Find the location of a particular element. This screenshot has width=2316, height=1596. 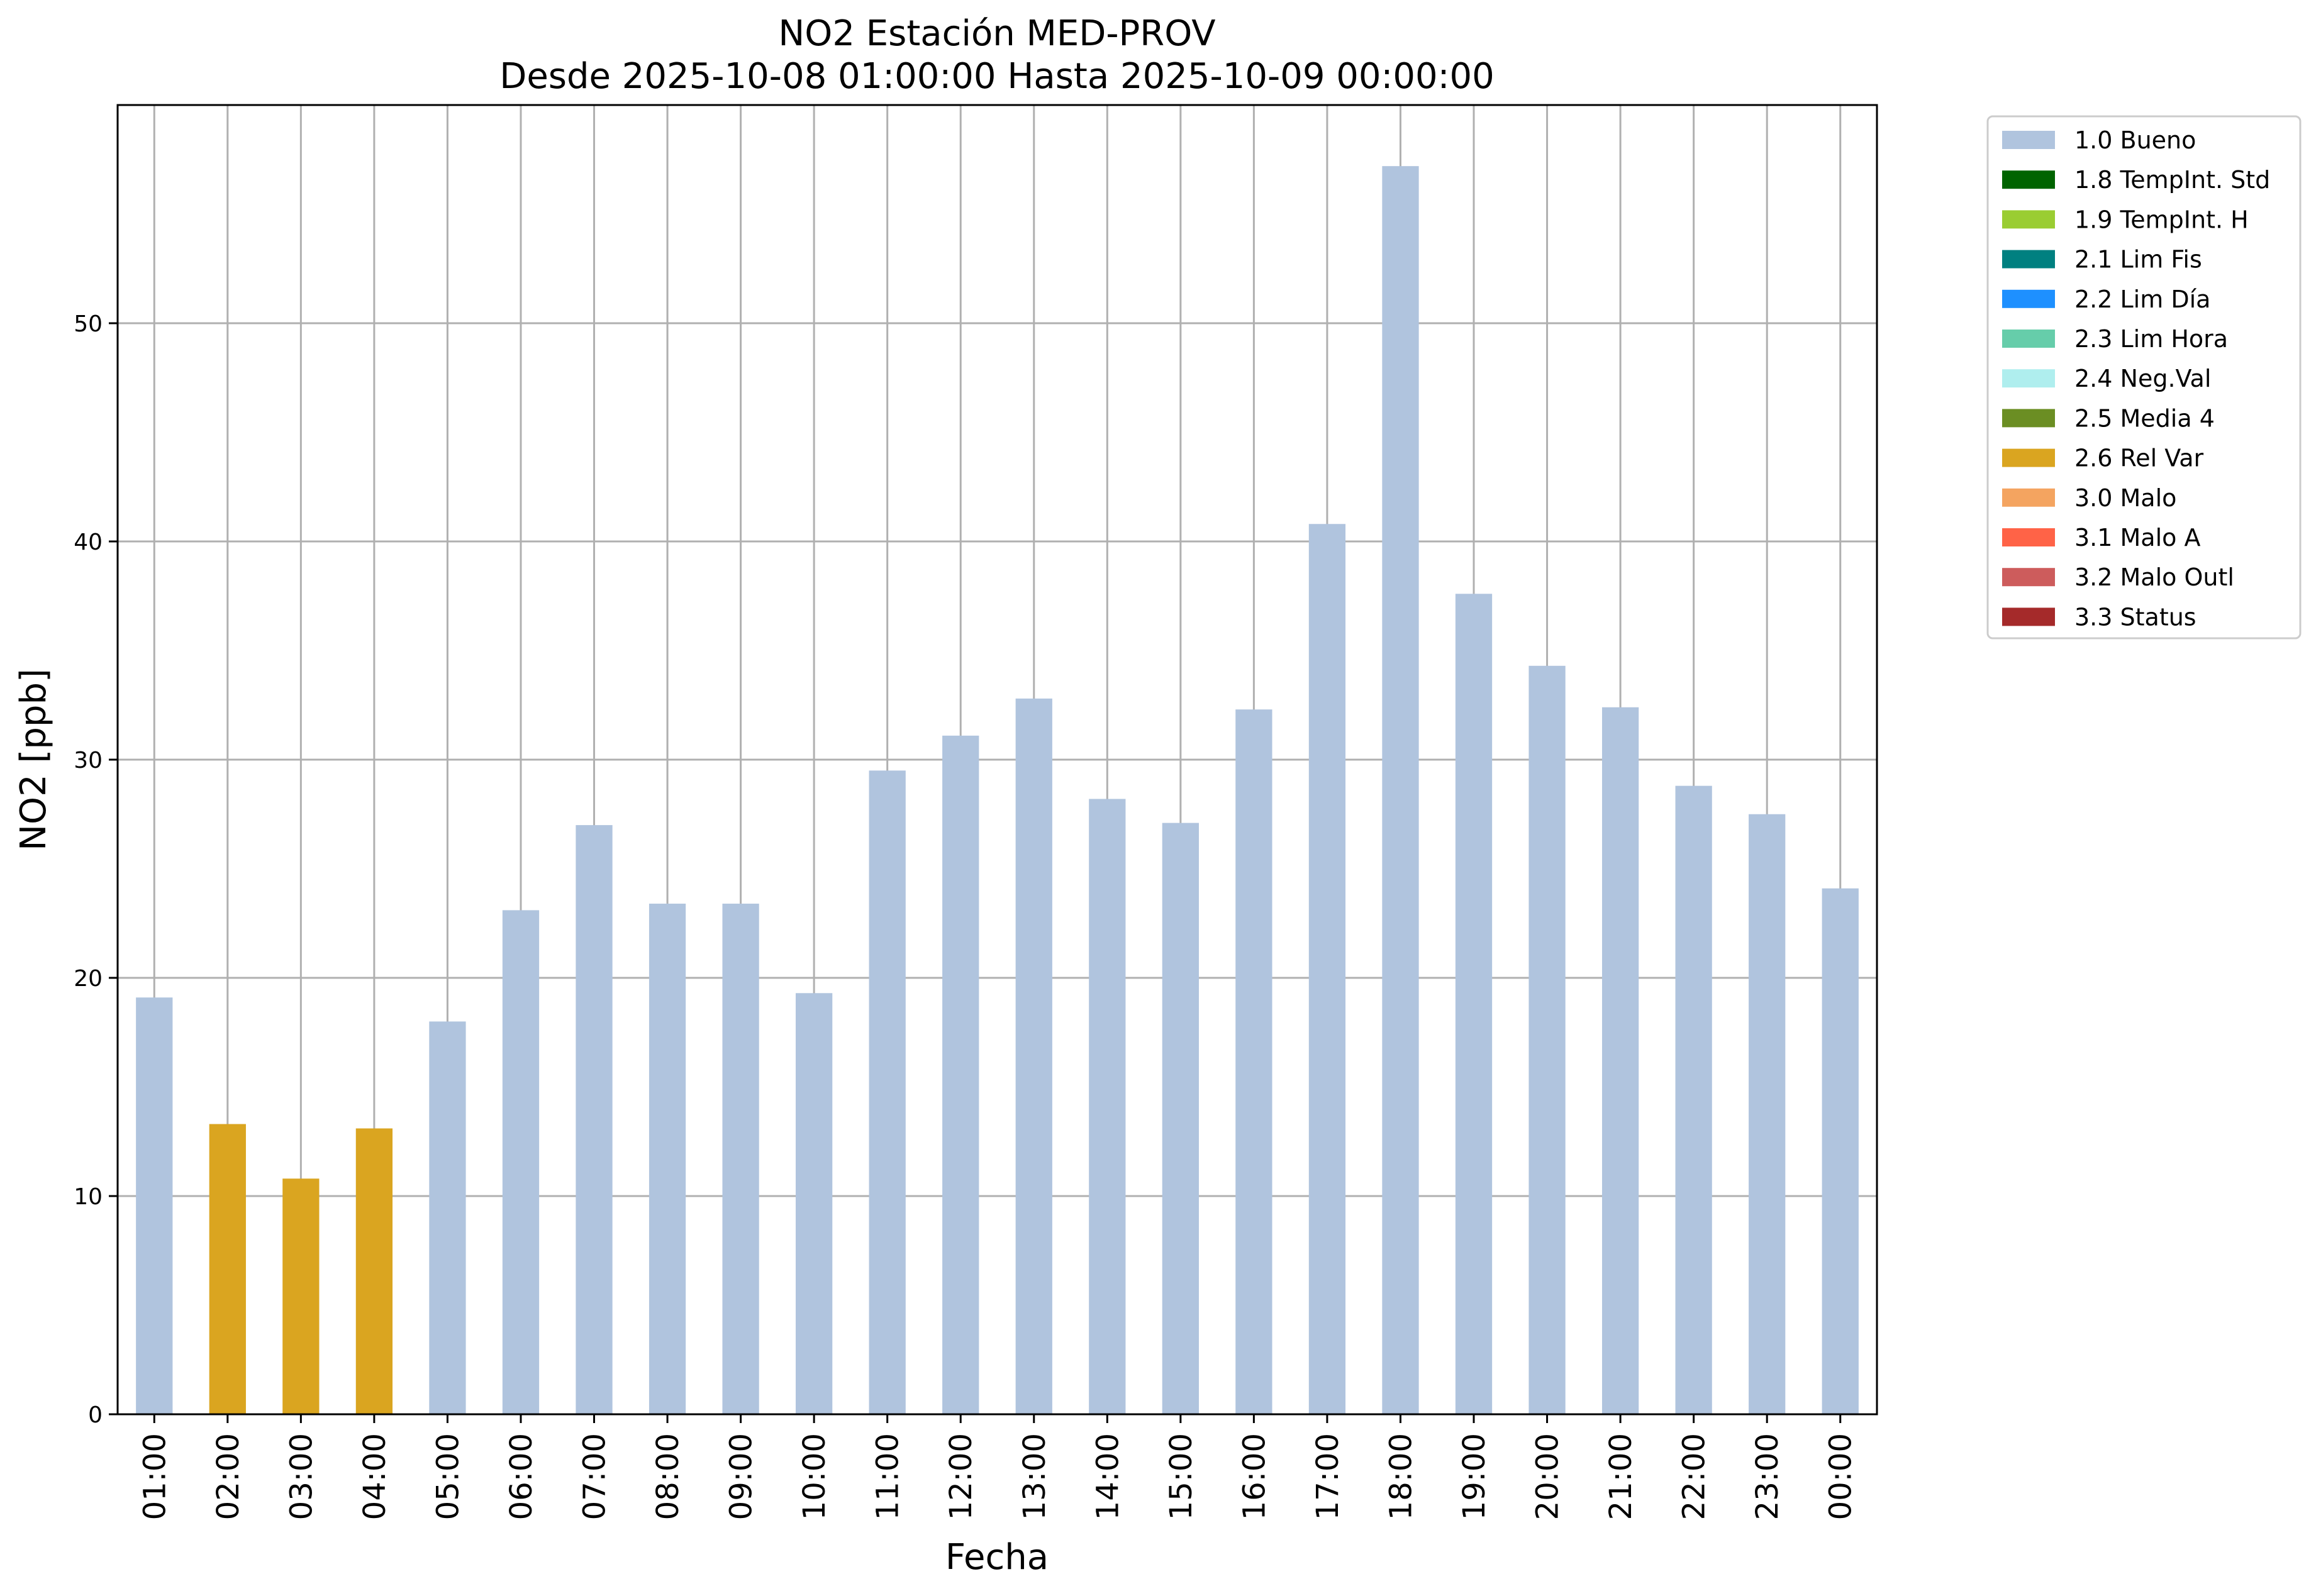

legend-label: 2.1 Lim Fis is located at coordinates (2138, 260).